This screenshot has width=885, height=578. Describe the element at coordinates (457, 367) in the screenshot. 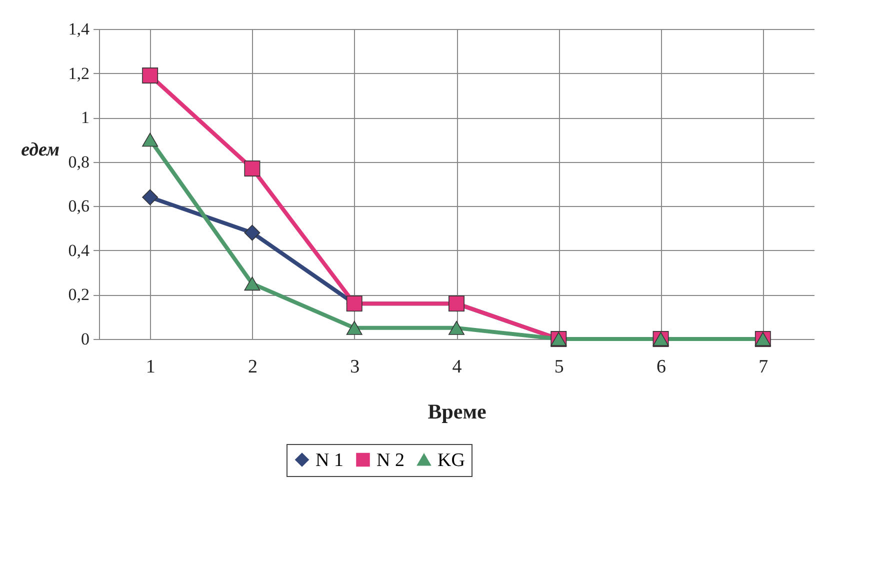

I see `x-tick-label: 4` at that location.